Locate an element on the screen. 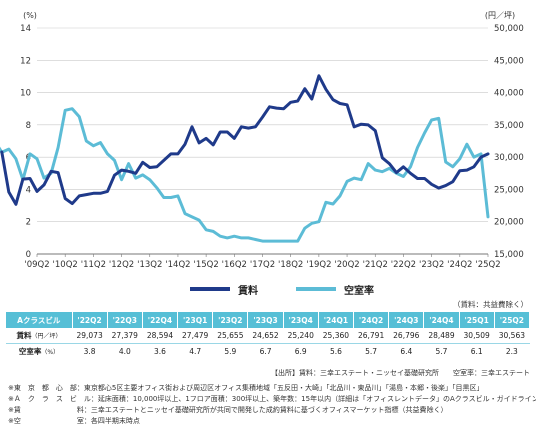 The image size is (536, 434). x-tick-label: '18Q2 is located at coordinates (290, 265).